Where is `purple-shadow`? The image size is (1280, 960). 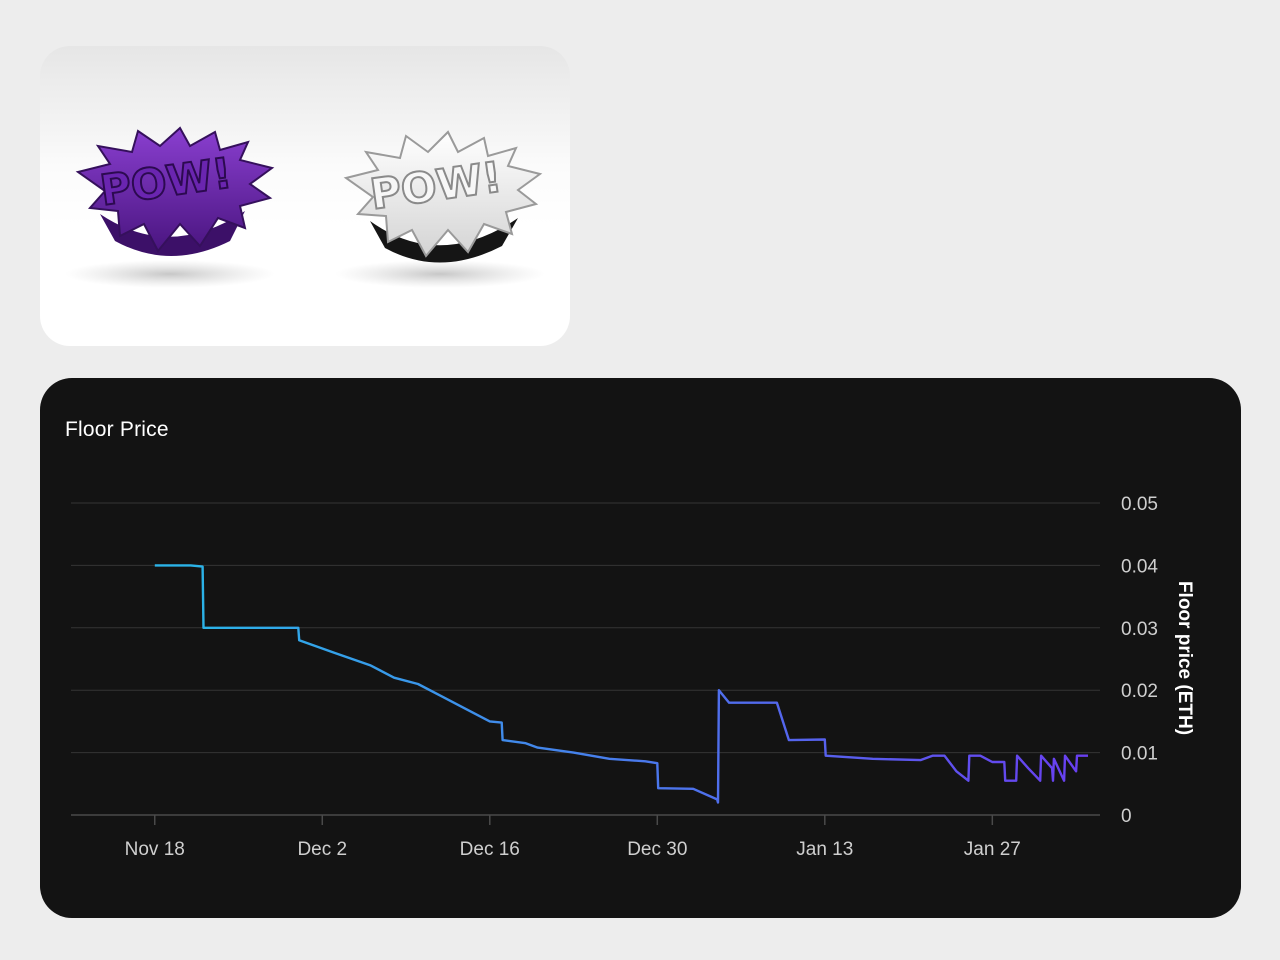 purple-shadow is located at coordinates (170, 274).